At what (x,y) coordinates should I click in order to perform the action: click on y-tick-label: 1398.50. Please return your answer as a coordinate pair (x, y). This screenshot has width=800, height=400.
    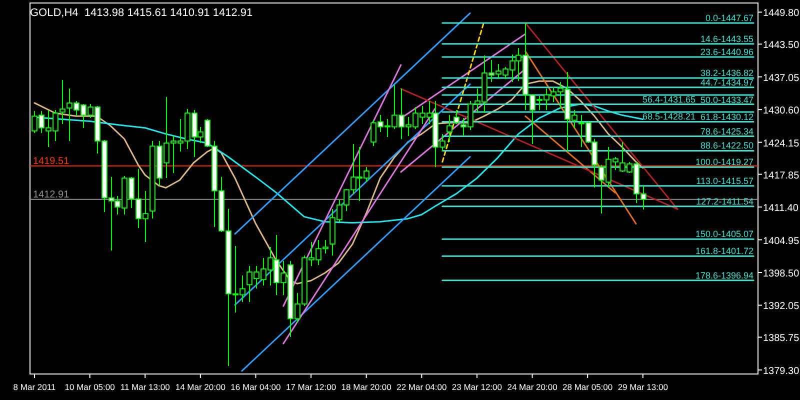
    Looking at the image, I should click on (781, 274).